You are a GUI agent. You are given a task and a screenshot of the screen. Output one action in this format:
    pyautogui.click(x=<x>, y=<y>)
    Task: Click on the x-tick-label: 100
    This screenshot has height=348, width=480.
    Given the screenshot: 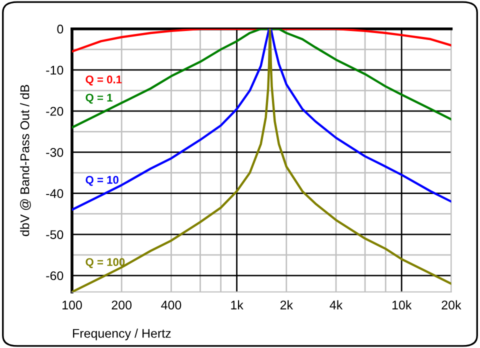 What is the action you would take?
    pyautogui.click(x=72, y=305)
    